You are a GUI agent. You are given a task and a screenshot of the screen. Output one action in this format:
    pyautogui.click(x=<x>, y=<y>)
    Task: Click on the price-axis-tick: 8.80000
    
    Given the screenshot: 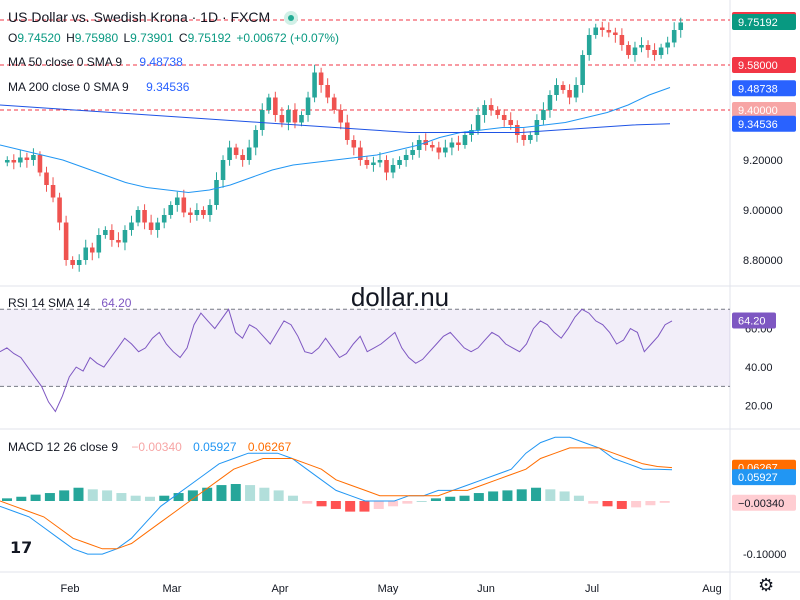 What is the action you would take?
    pyautogui.click(x=763, y=261)
    